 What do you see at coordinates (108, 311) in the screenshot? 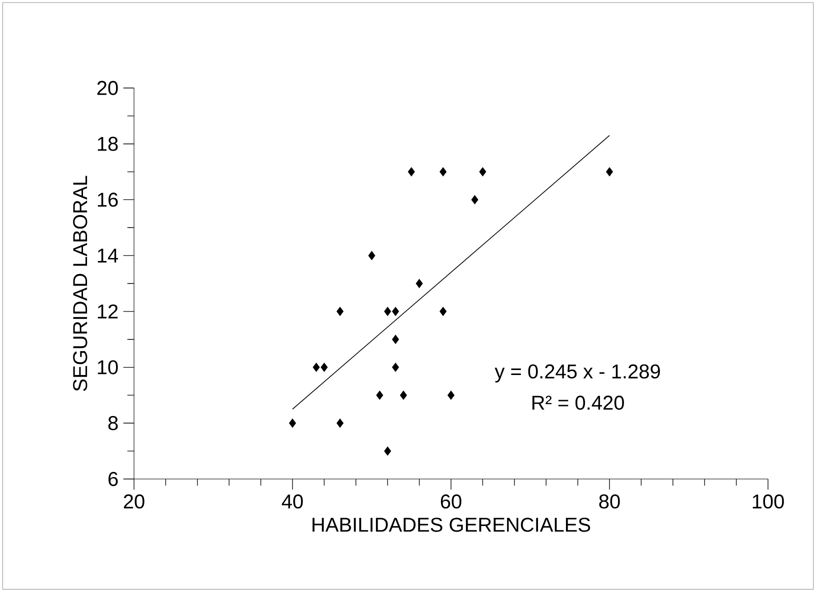
I see `y-tick-label: 12` at bounding box center [108, 311].